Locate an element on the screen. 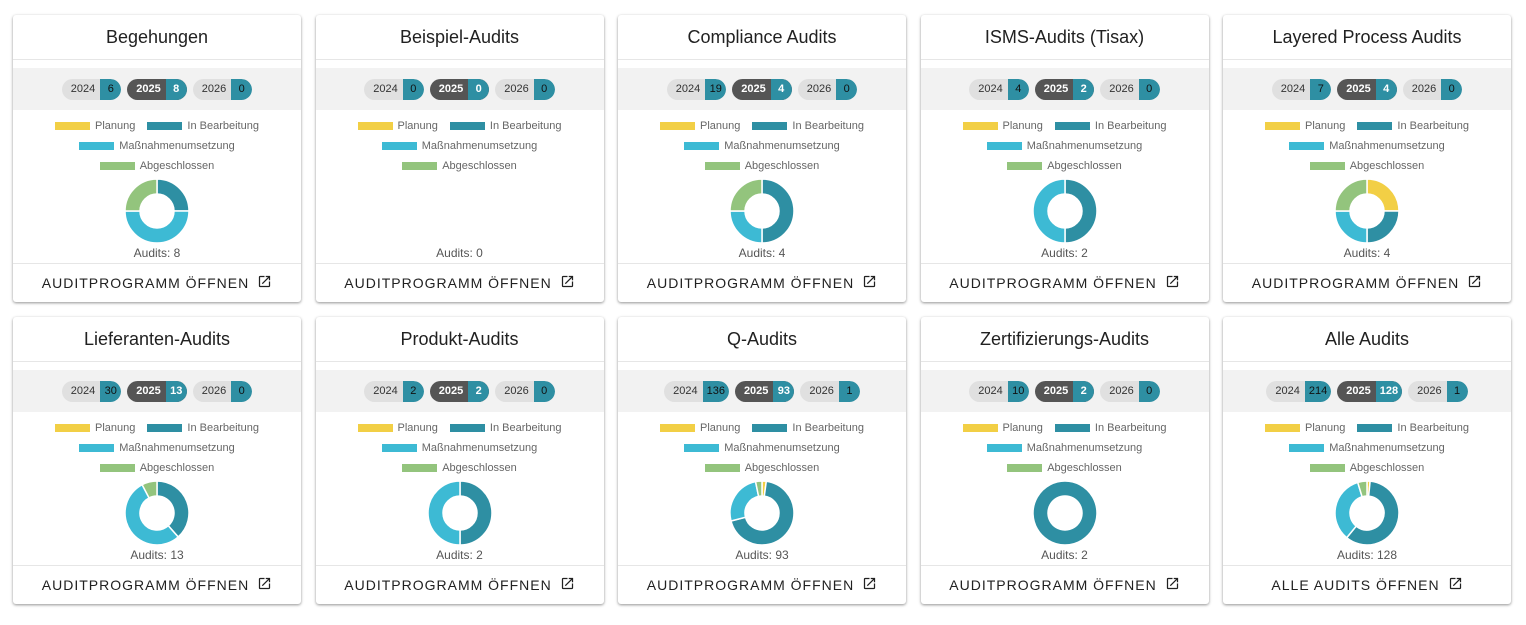  year-chip-2024: 2024 136 is located at coordinates (696, 391).